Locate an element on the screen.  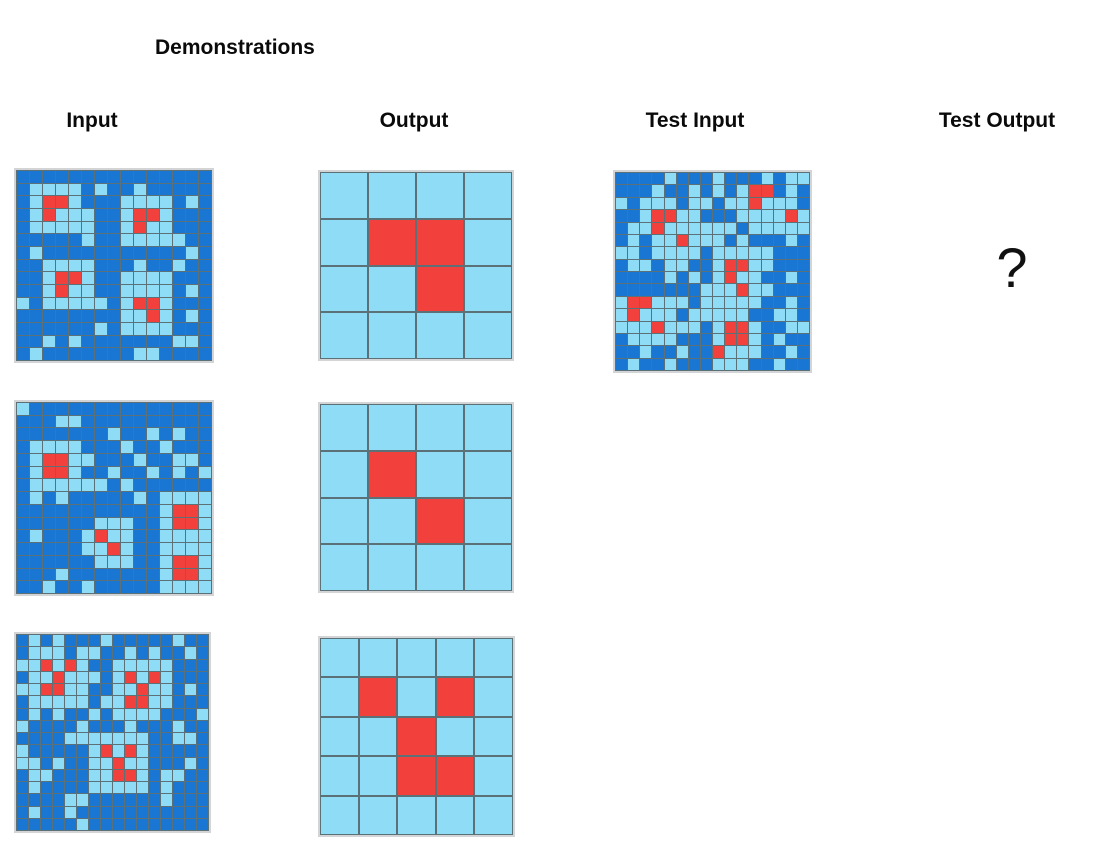
column-header-input: Input is located at coordinates (92, 120).